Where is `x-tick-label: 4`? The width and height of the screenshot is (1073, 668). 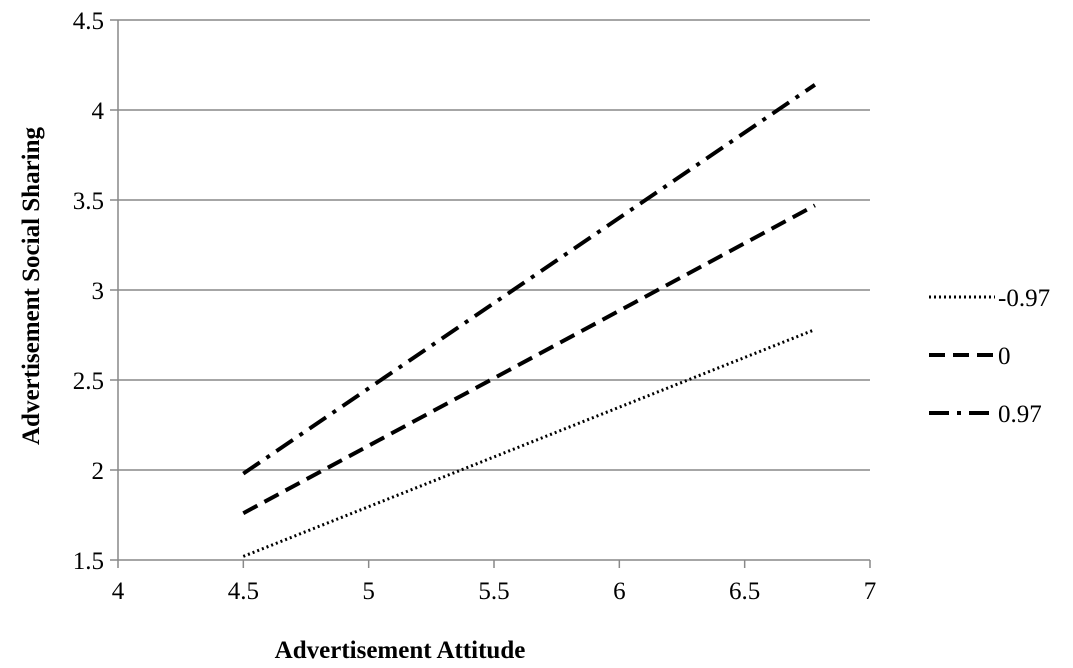
x-tick-label: 4 is located at coordinates (118, 591).